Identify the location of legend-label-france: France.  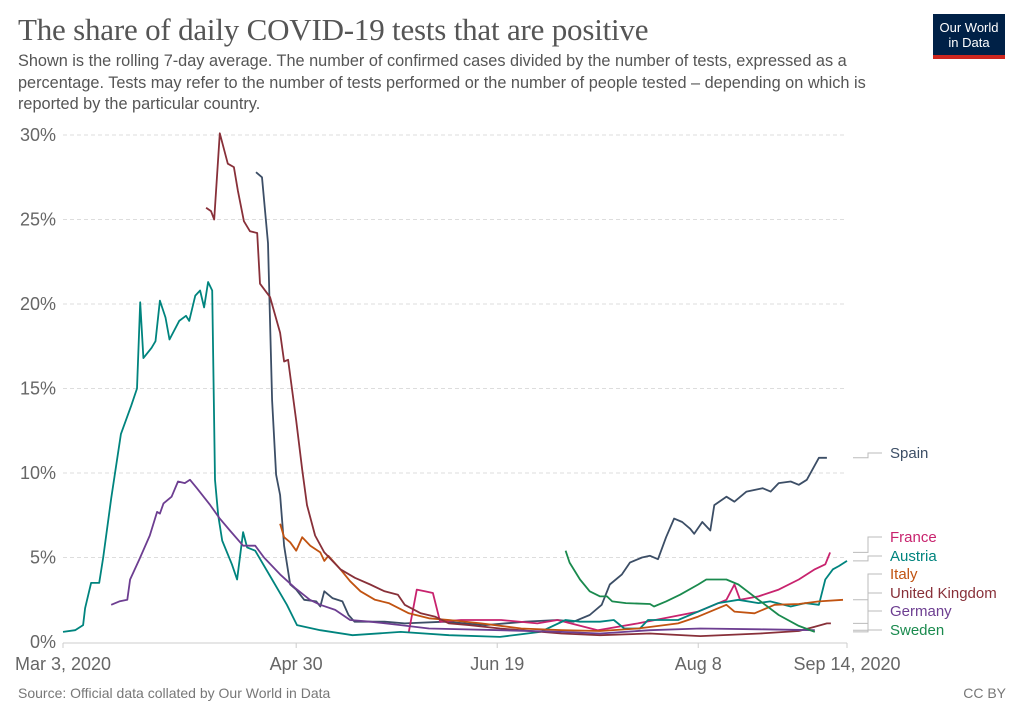
(913, 537).